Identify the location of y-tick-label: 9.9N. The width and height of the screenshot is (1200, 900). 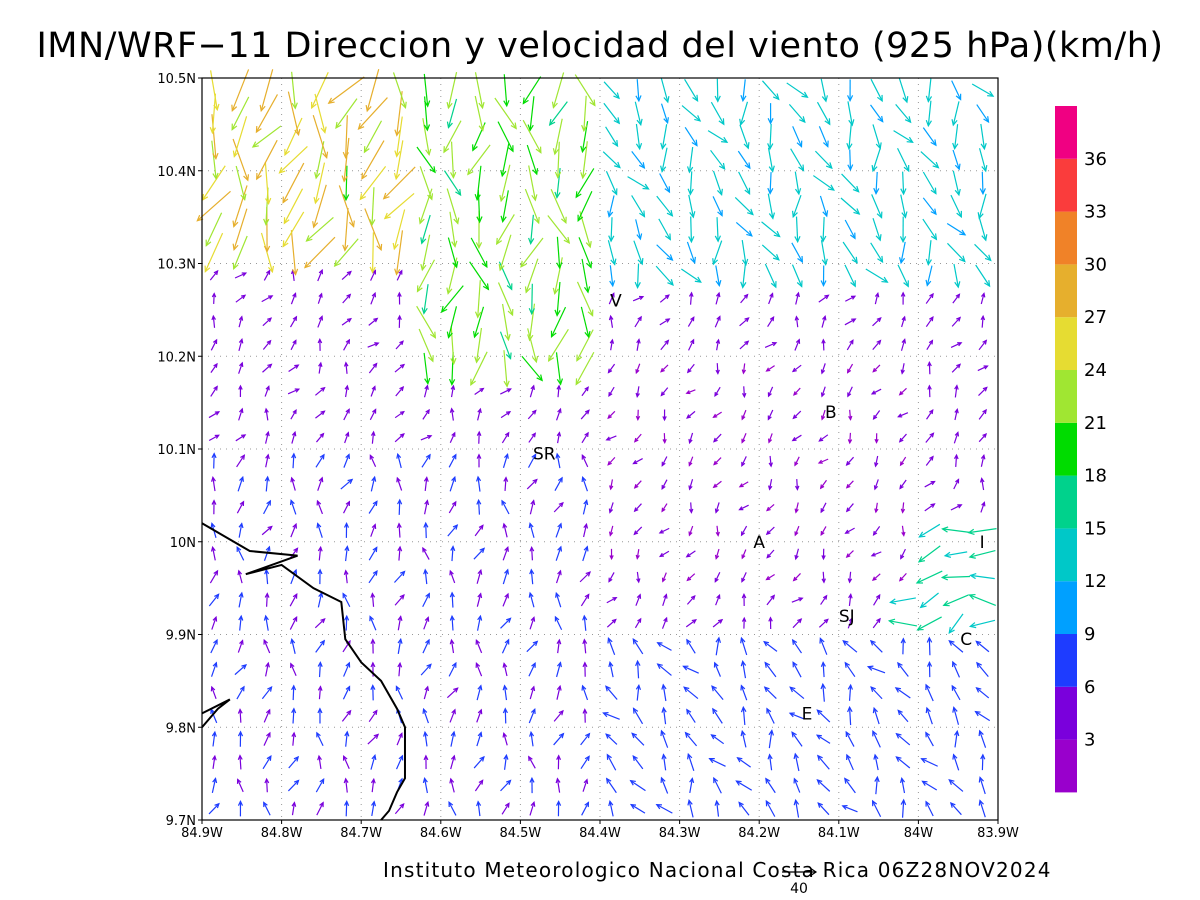
(181, 636).